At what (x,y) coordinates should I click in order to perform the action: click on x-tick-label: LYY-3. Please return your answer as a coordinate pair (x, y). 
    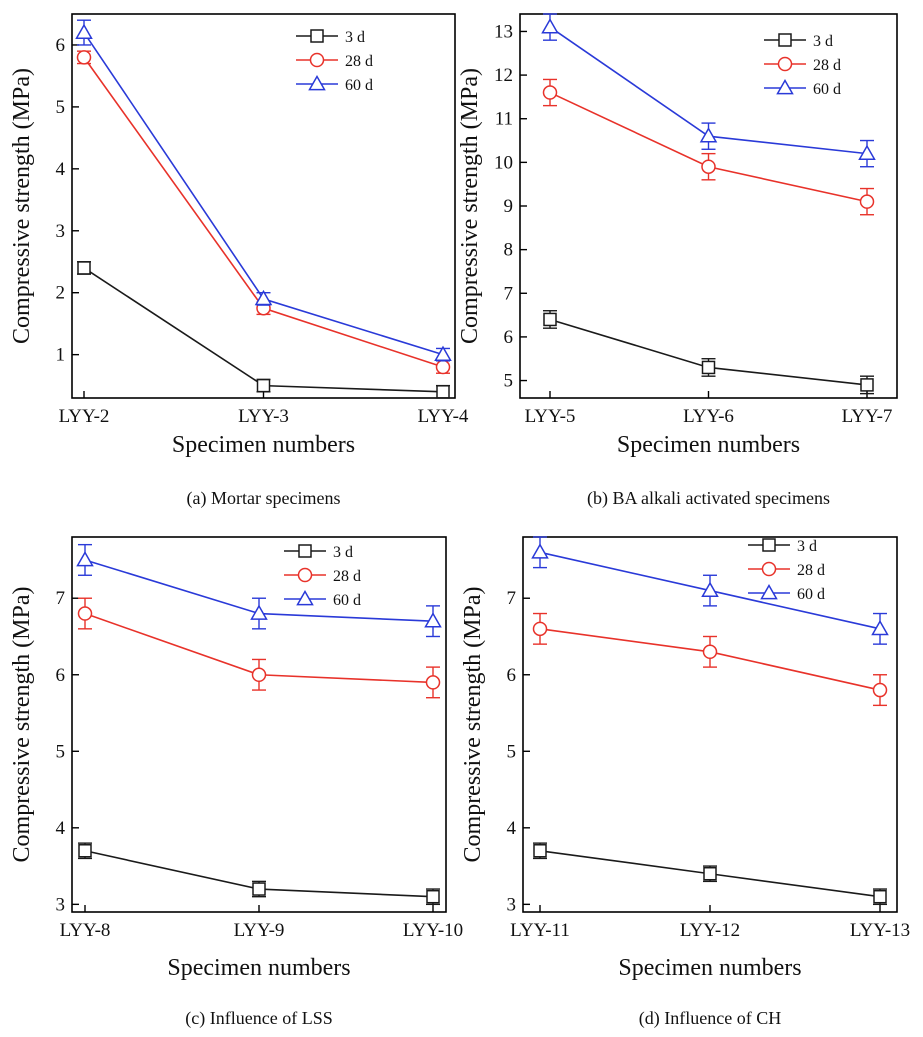
    Looking at the image, I should click on (263, 416).